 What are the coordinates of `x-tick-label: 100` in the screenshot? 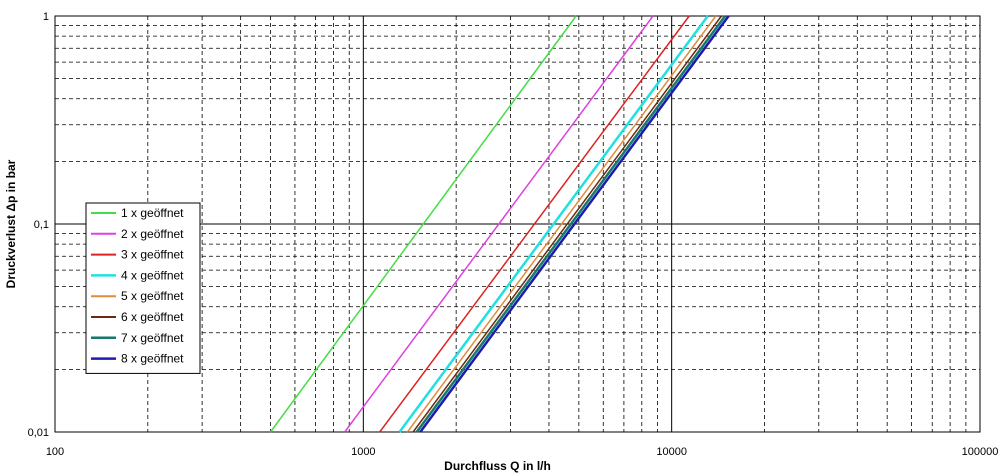 It's located at (55, 452).